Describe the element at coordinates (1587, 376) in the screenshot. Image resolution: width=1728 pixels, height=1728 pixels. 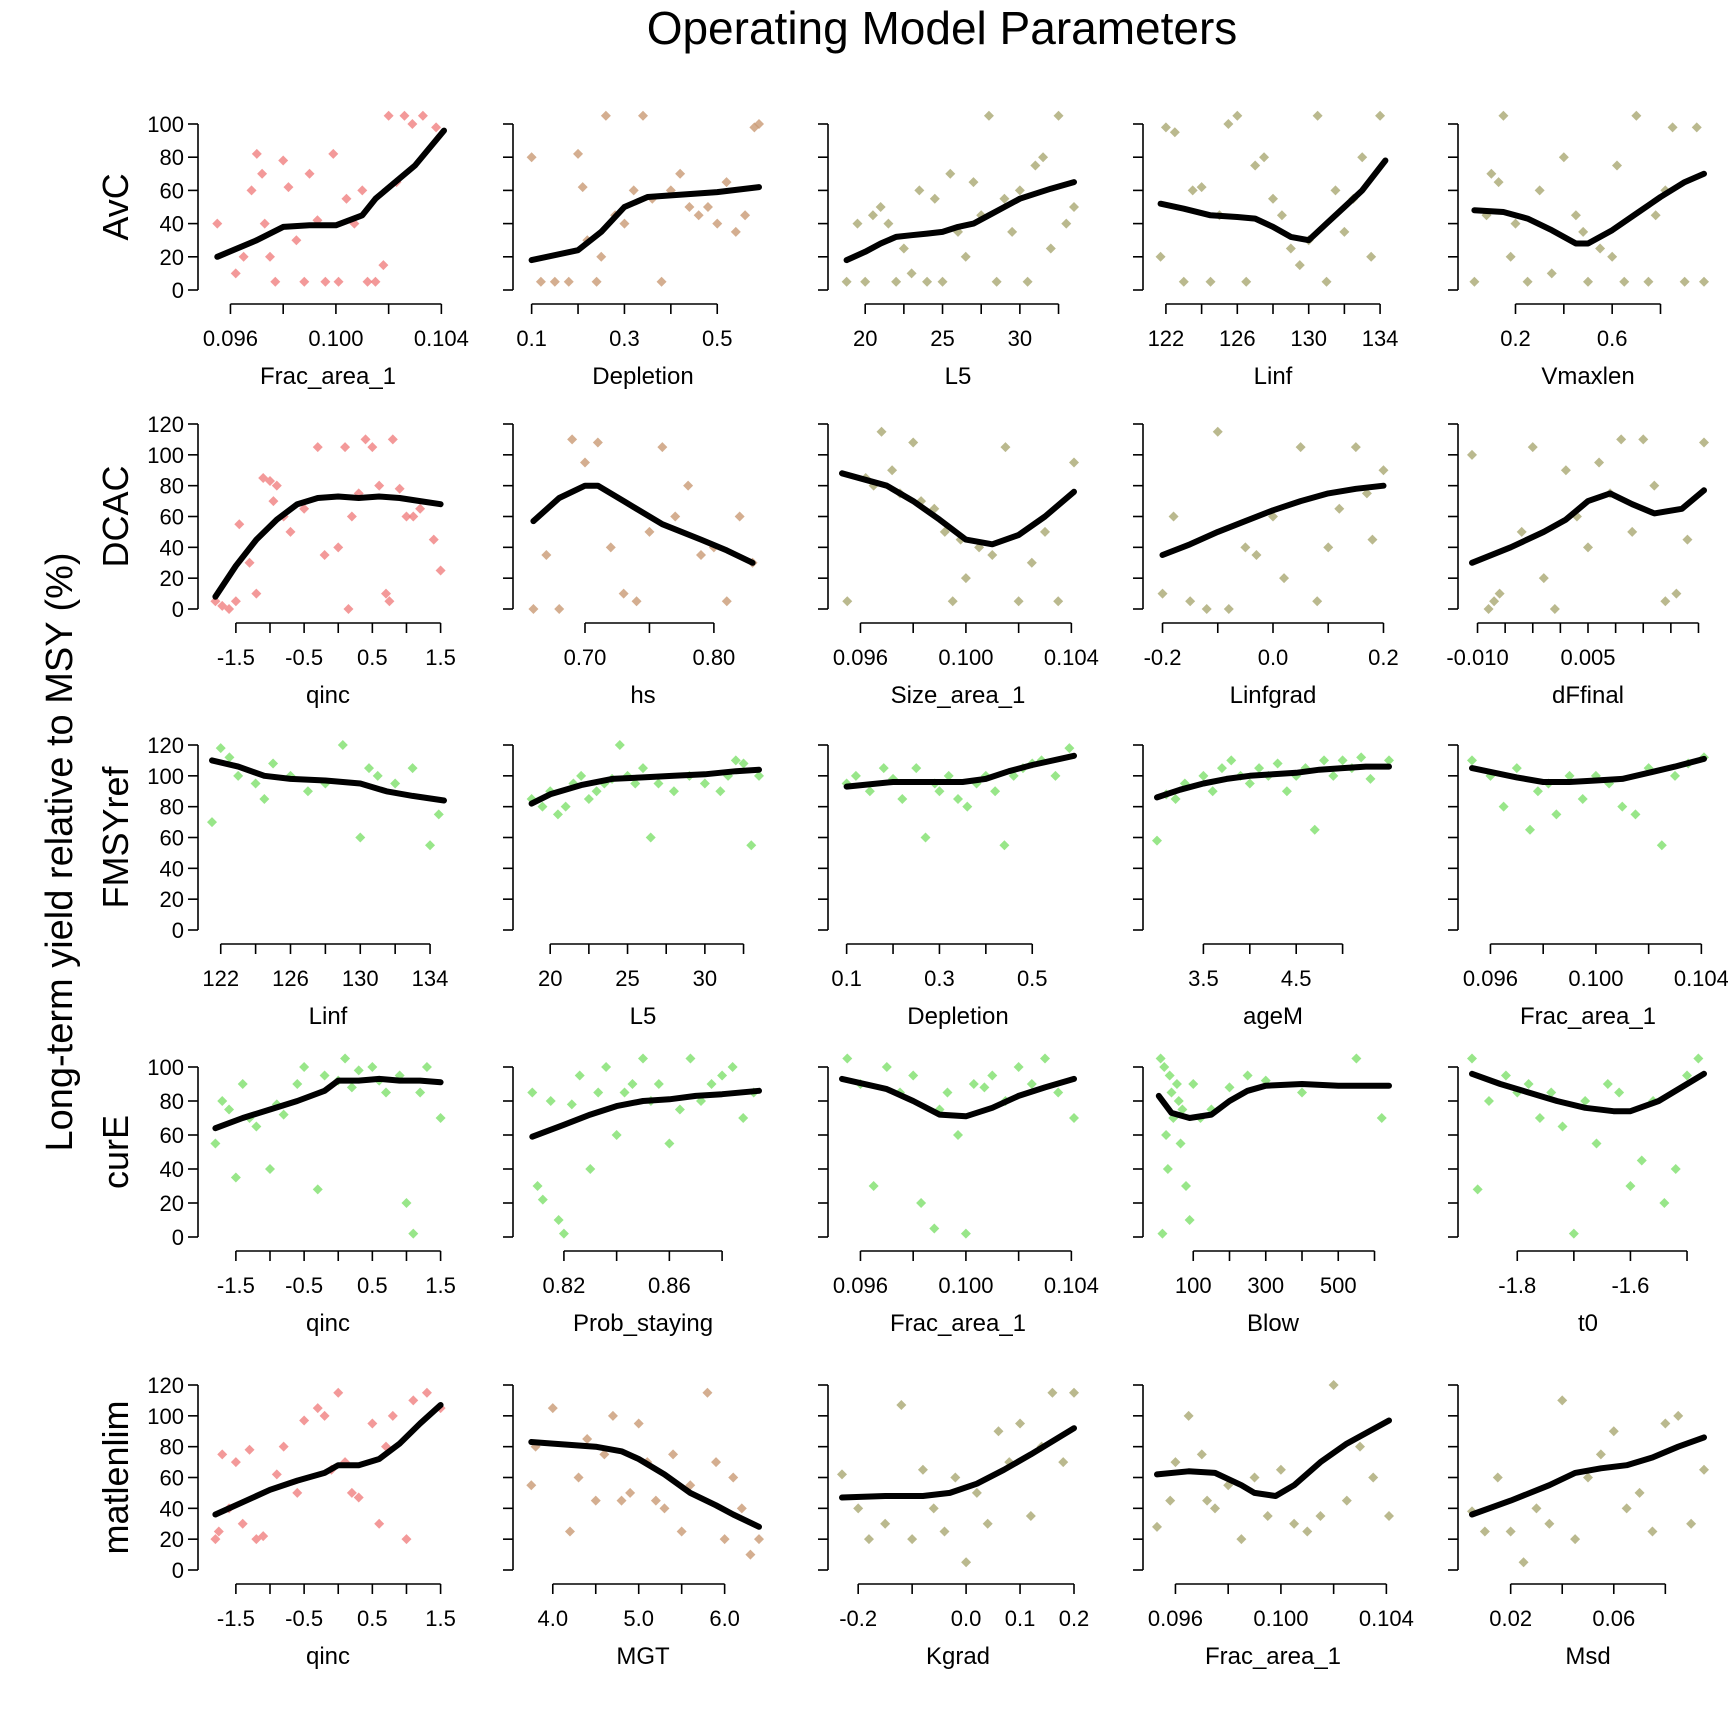
I see `x-axis-label: Vmaxlen` at that location.